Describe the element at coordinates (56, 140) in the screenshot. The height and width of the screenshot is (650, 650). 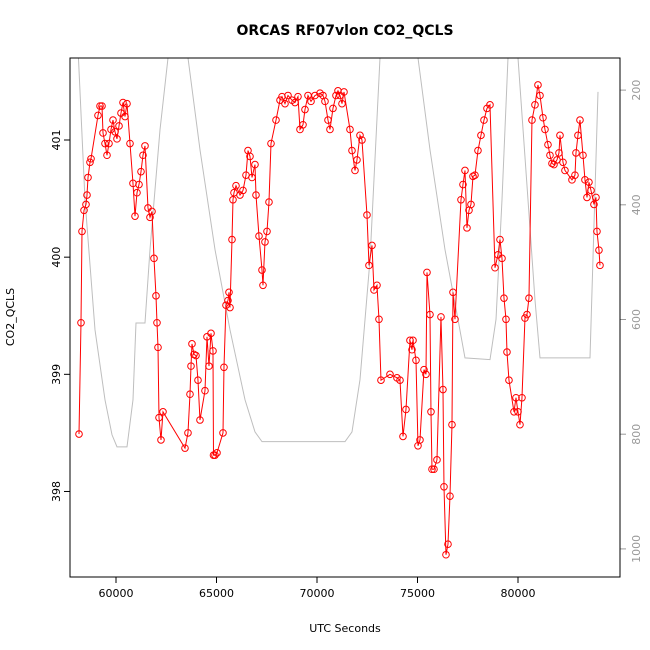
I see `y-tick-label: 401` at that location.